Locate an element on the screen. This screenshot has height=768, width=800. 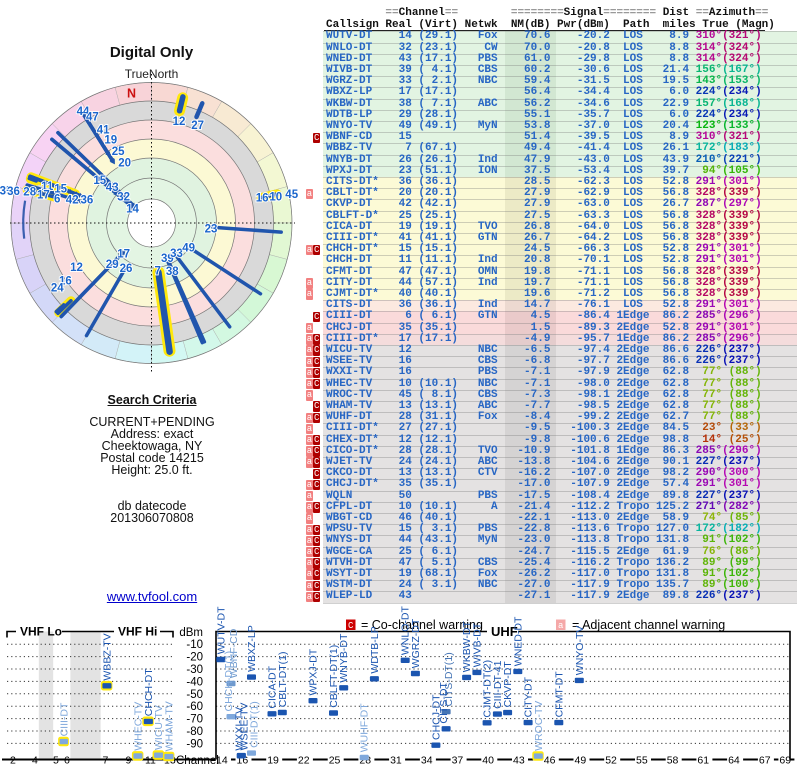
svg-text: 47 is located at coordinates (92, 118).